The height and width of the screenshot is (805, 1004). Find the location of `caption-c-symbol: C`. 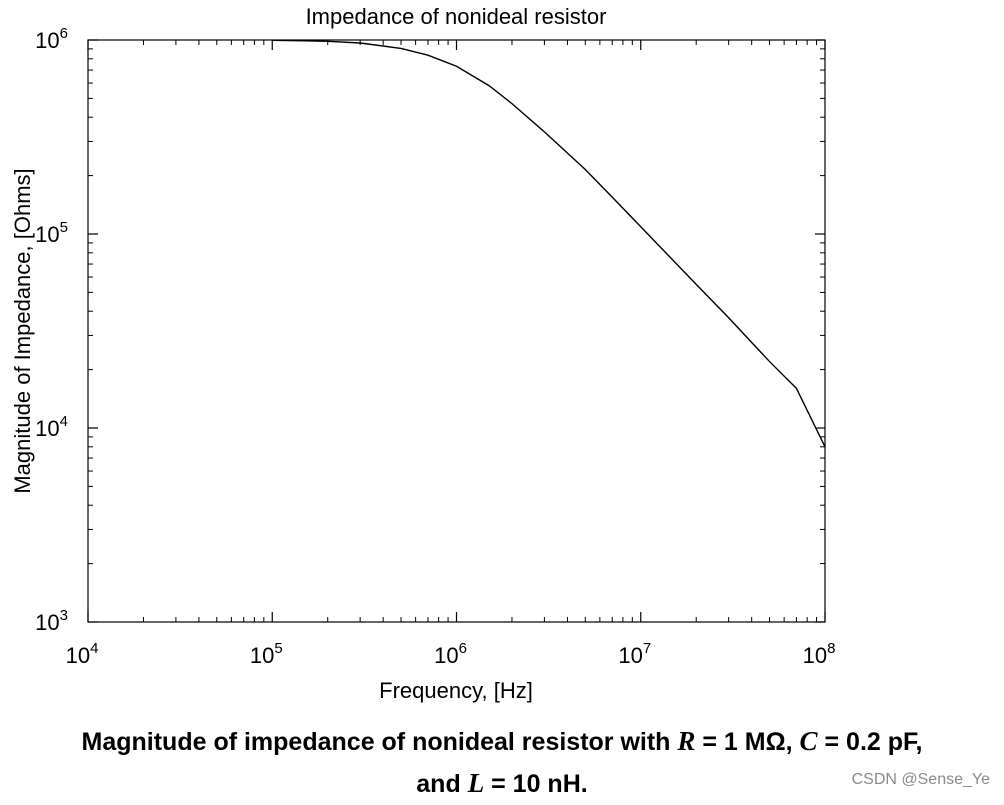

caption-c-symbol: C is located at coordinates (808, 741).